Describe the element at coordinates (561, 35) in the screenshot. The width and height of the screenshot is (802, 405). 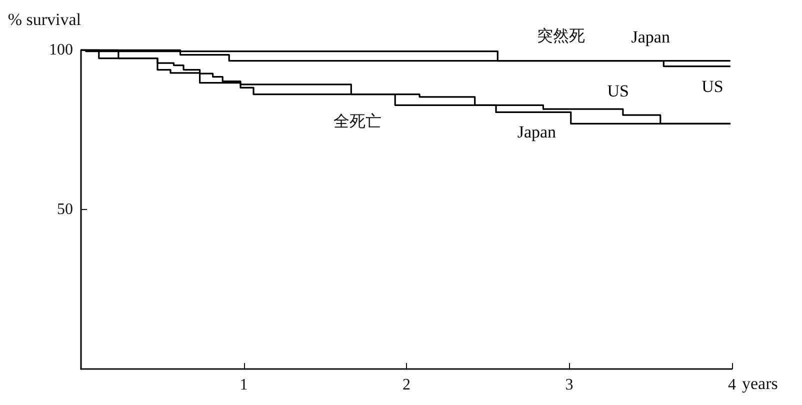
I see `text: 突然死` at that location.